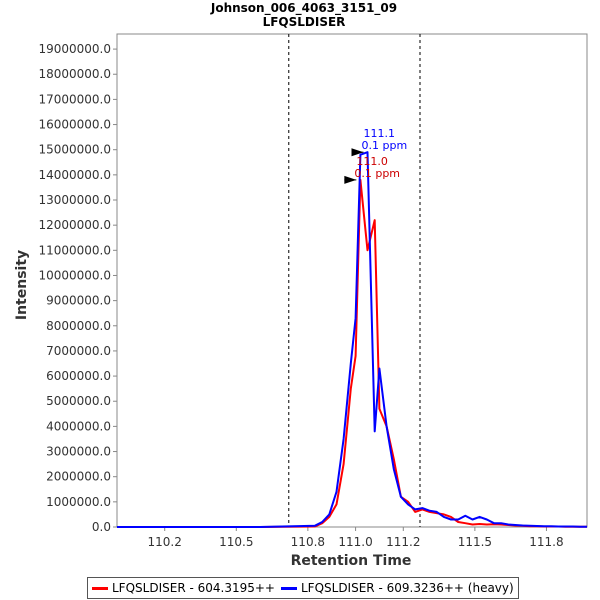  Describe the element at coordinates (236, 542) in the screenshot. I see `x-tick-label: 110.5` at that location.